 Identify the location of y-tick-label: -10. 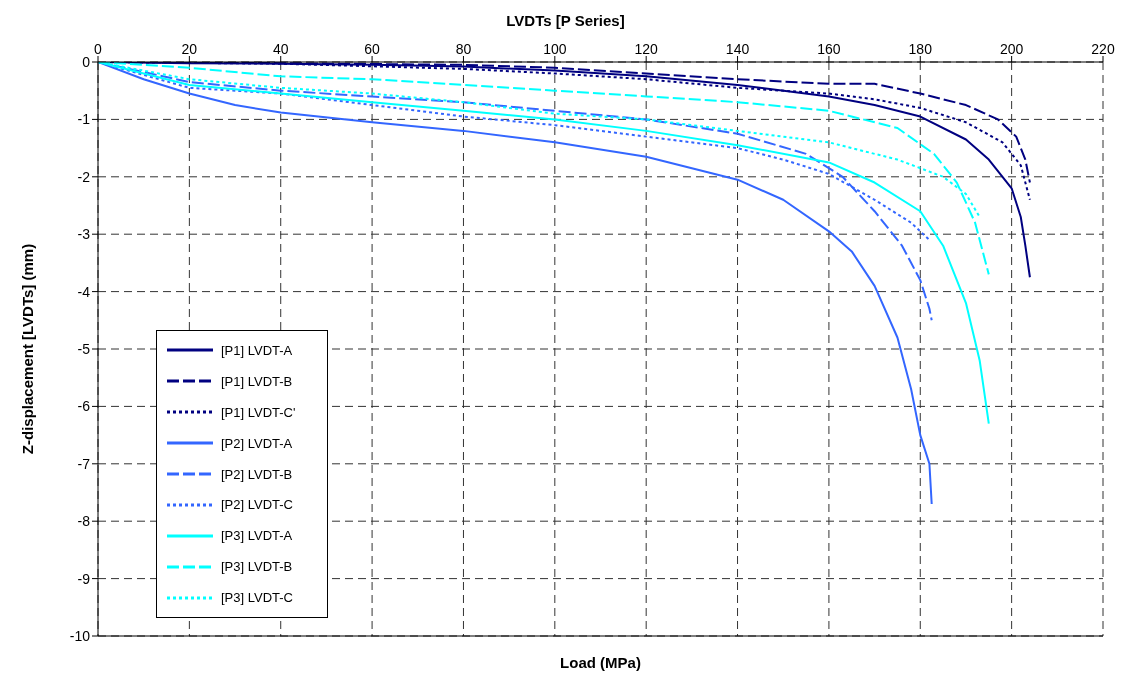
(80, 635).